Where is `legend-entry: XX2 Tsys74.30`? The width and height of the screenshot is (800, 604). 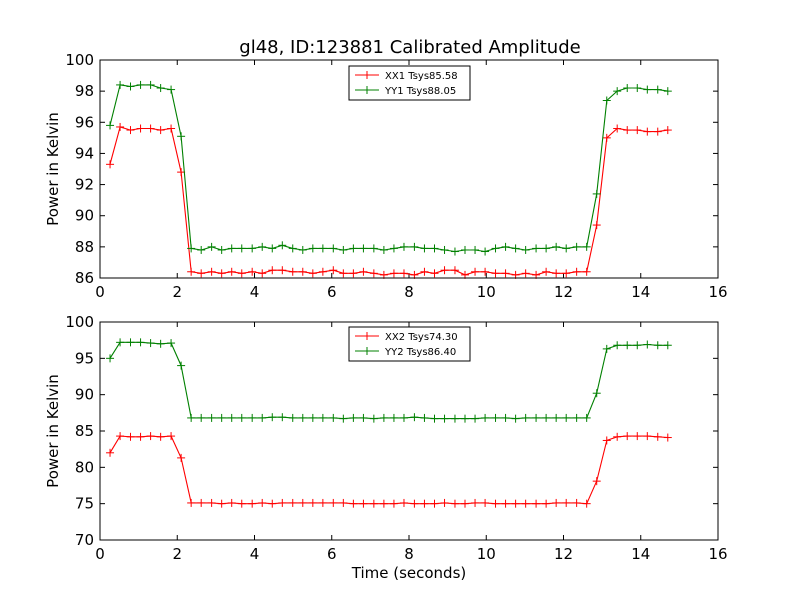 legend-entry: XX2 Tsys74.30 is located at coordinates (421, 337).